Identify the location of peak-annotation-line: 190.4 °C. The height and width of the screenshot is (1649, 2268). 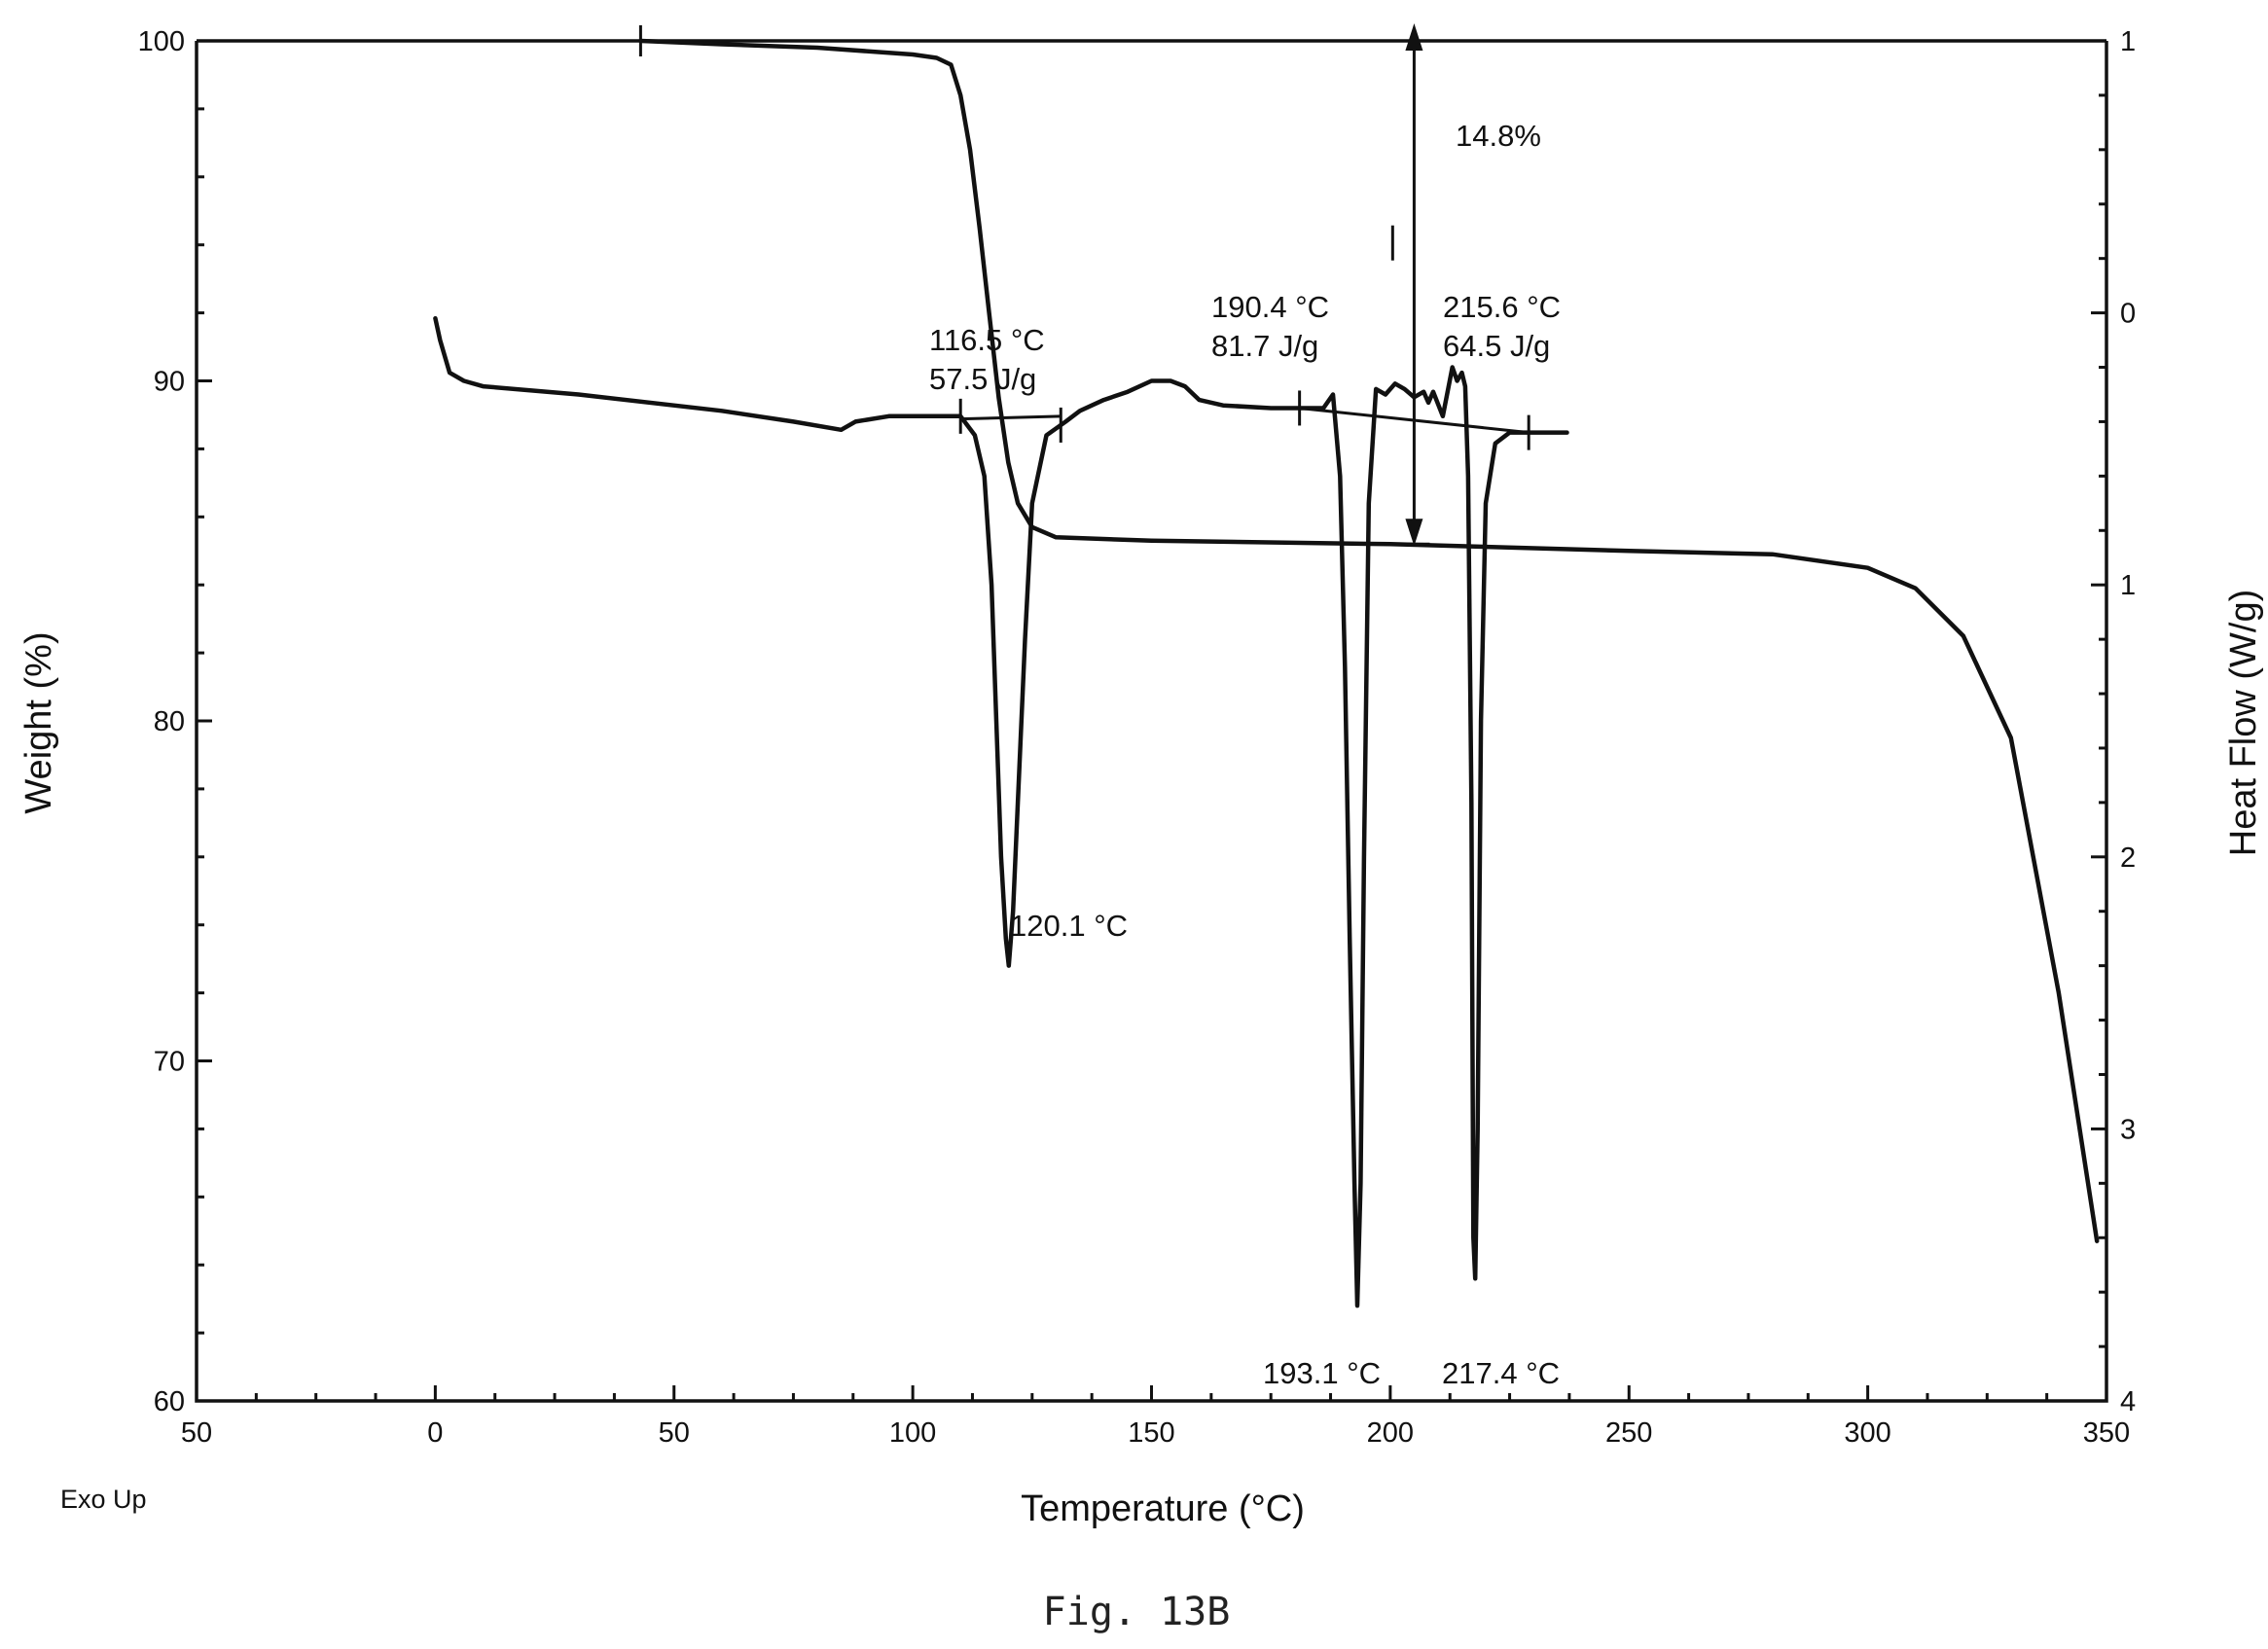
(1270, 307).